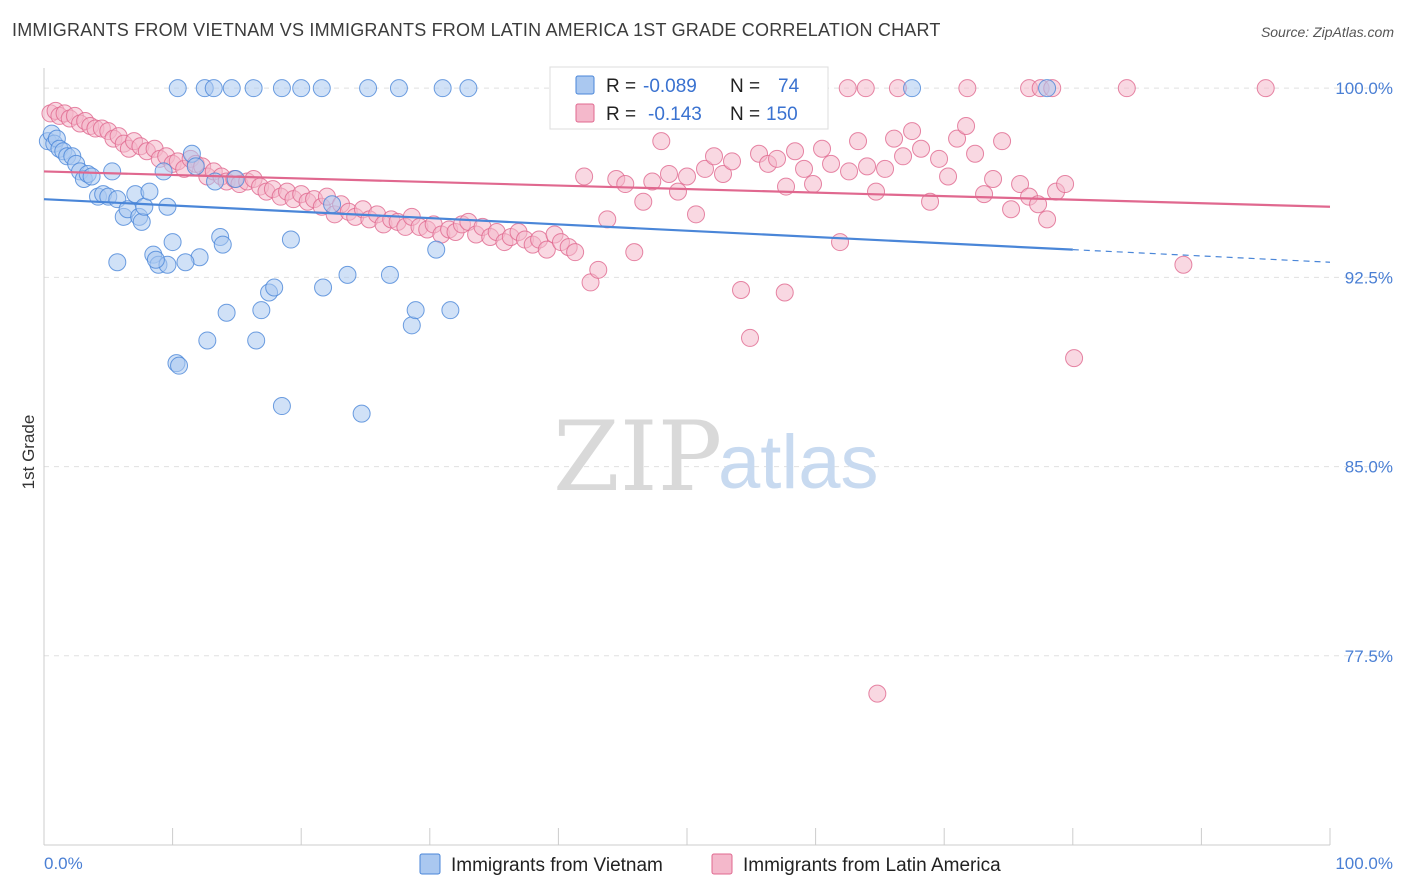 The image size is (1406, 892). I want to click on watermark-zip: ZIP, so click(637, 457).